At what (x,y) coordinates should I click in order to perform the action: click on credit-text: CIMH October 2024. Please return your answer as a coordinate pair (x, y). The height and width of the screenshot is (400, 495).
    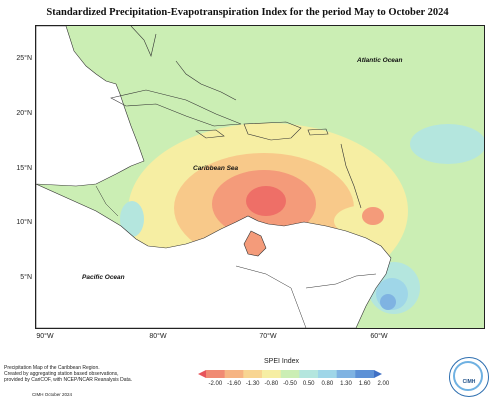
    Looking at the image, I should click on (52, 394).